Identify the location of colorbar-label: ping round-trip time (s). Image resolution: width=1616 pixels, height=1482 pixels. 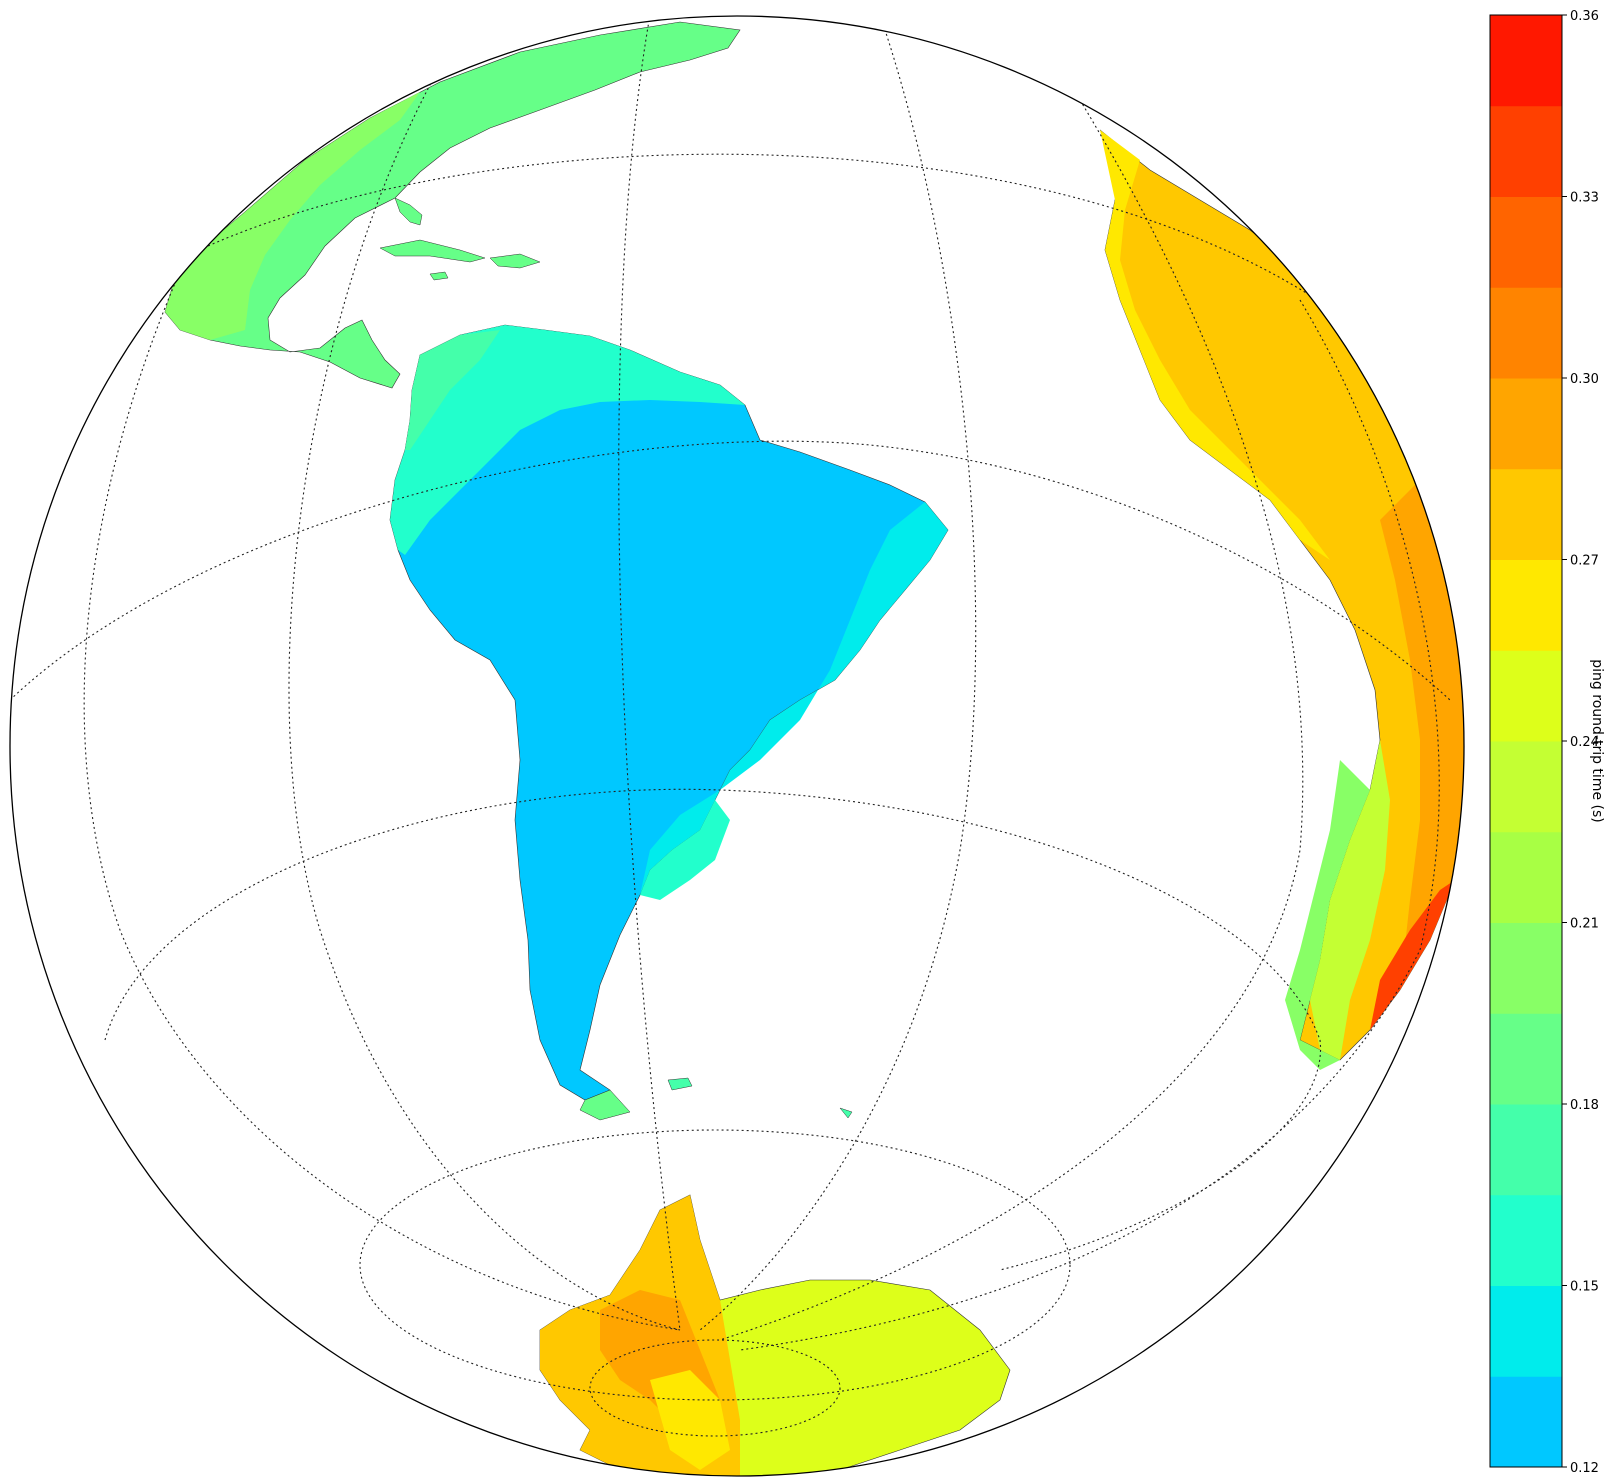
(1597, 740).